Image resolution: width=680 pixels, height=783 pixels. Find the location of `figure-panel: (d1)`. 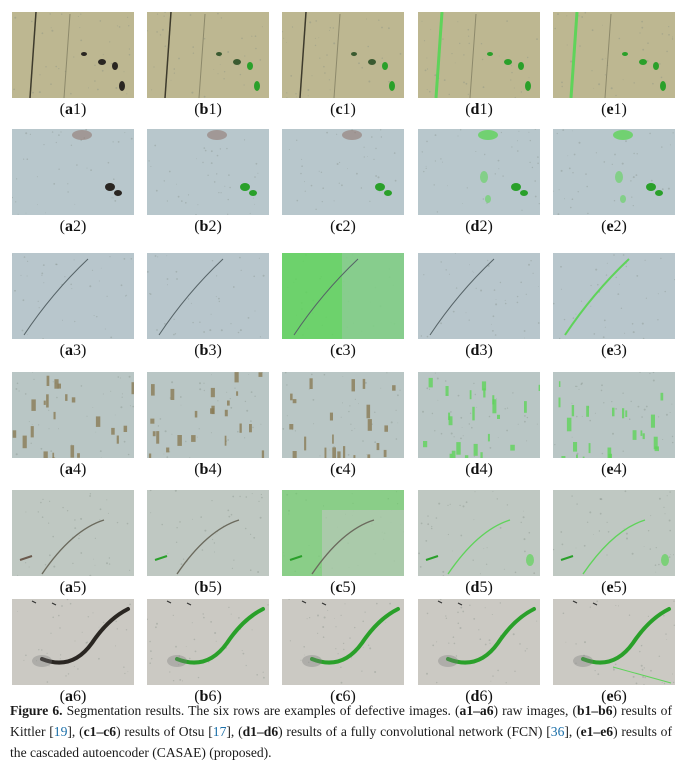

figure-panel: (d1) is located at coordinates (479, 65).